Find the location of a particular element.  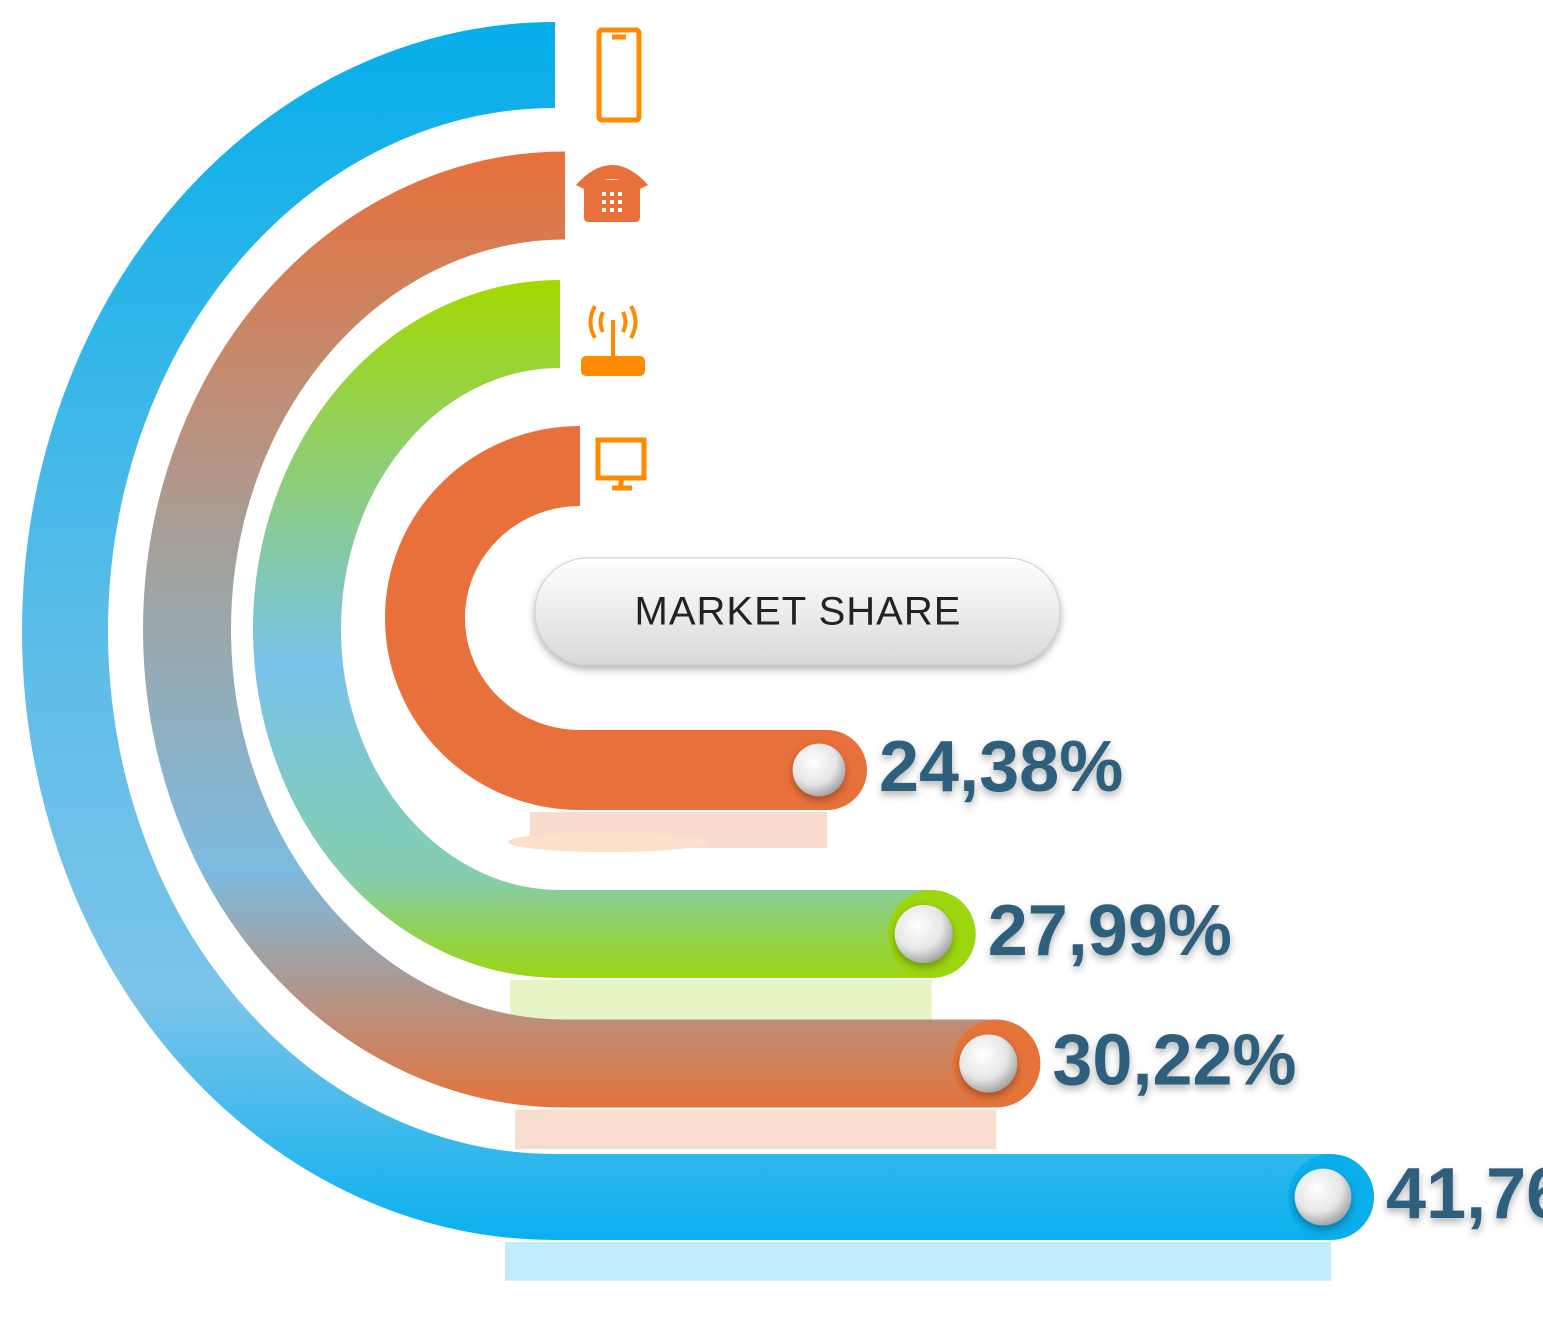

bar is located at coordinates (606, 618).